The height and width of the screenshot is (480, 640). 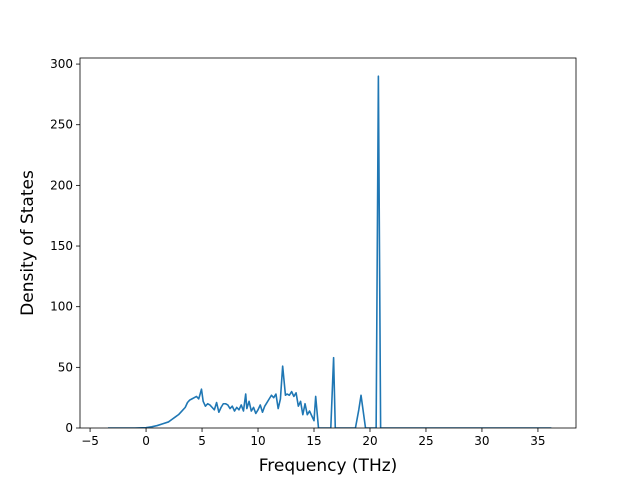 What do you see at coordinates (28, 243) in the screenshot?
I see `y-axis-label: Density of States` at bounding box center [28, 243].